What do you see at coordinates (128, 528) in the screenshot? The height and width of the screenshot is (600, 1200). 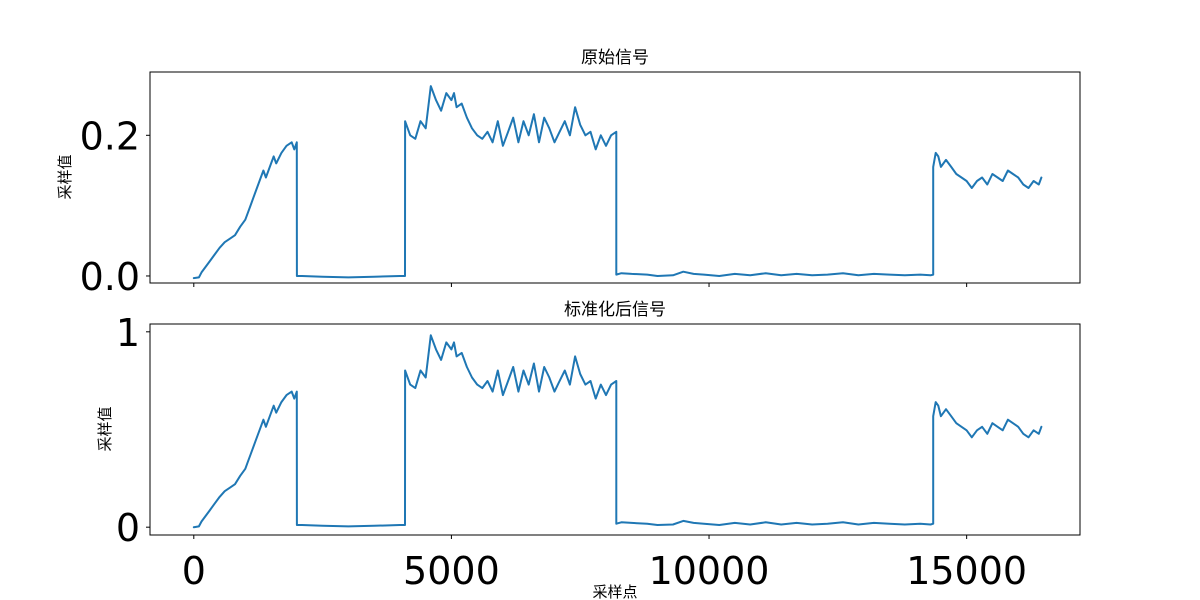 I see `y-tick-label: 0` at bounding box center [128, 528].